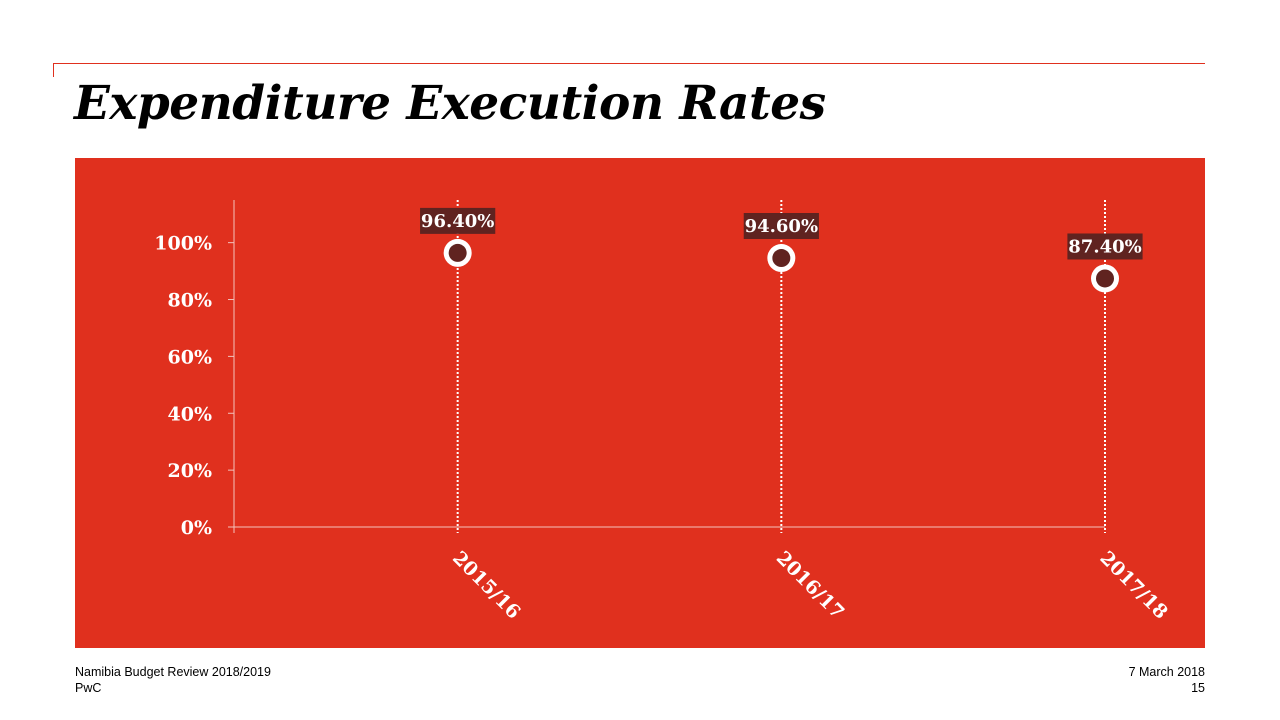 The image size is (1280, 720). What do you see at coordinates (1166, 672) in the screenshot?
I see `footer-date: 7 March 2018` at bounding box center [1166, 672].